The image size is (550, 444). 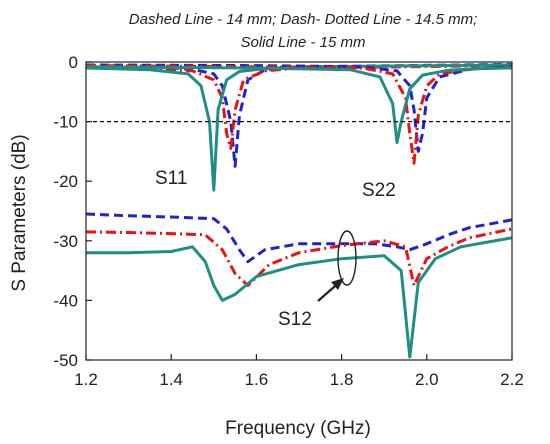 I want to click on y-tick-label: -40, so click(x=65, y=300).